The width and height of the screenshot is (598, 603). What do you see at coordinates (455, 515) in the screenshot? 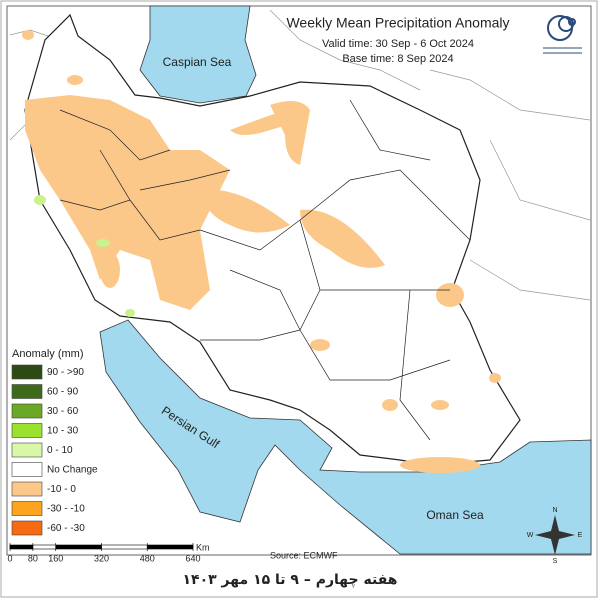
I see `sea-label: Oman Sea` at bounding box center [455, 515].